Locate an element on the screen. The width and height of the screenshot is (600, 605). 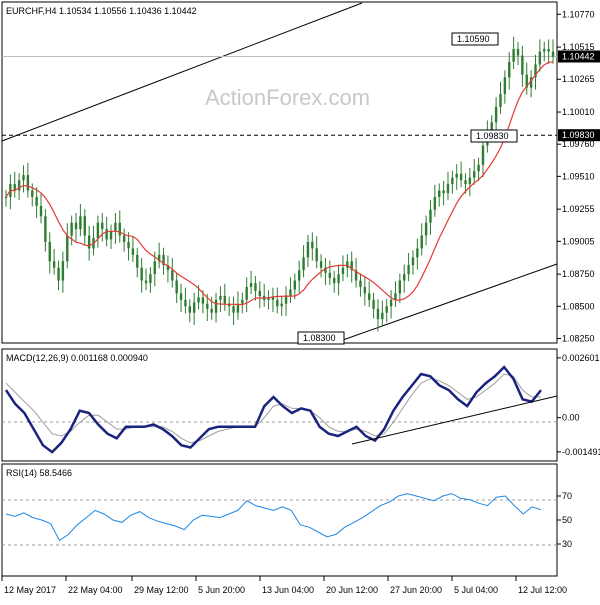
macd-trendline is located at coordinates (454, 420).